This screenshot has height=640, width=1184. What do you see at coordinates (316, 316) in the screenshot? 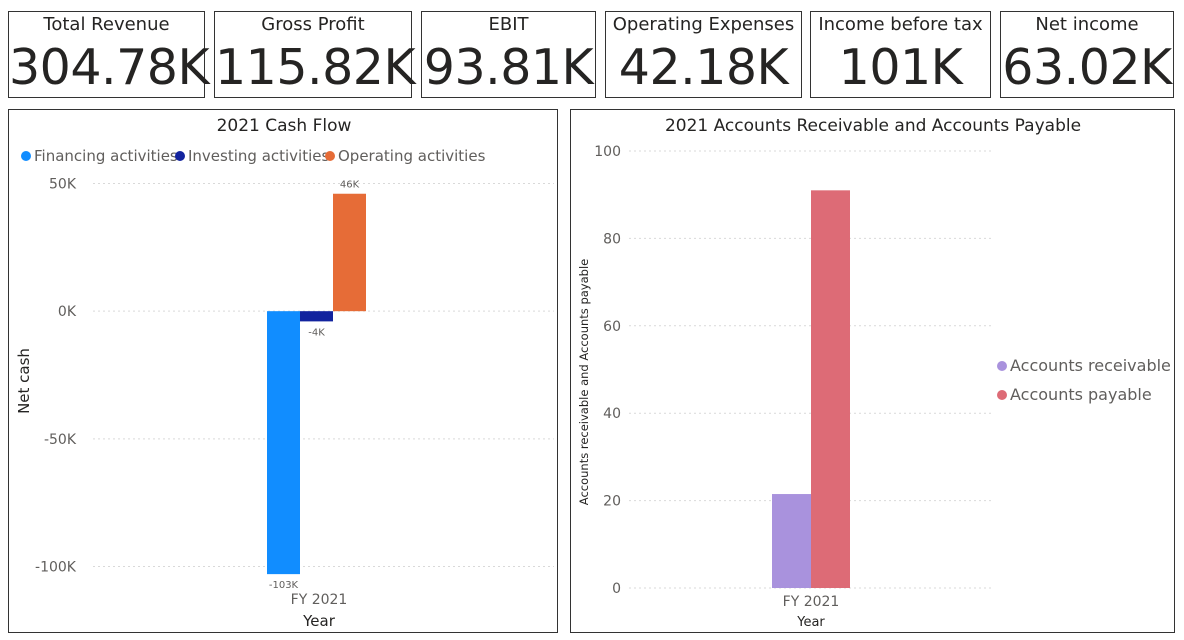
I see `bar-investing-activities` at bounding box center [316, 316].